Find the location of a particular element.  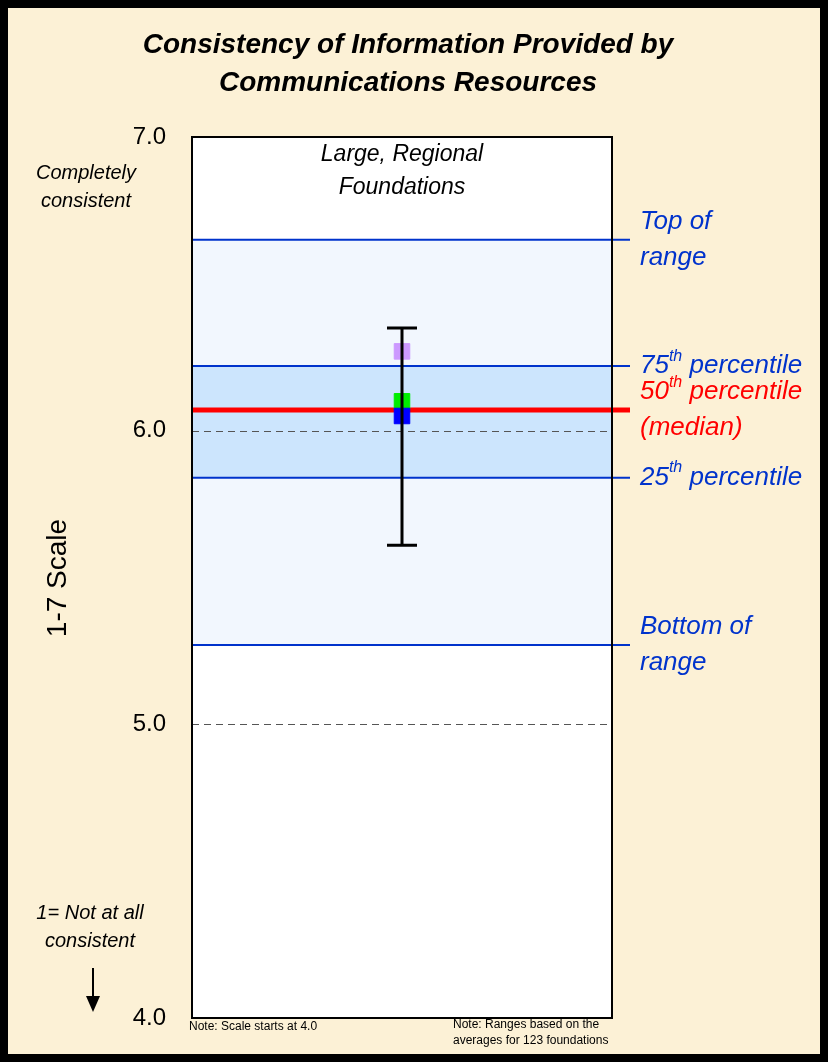

x-tick-label: Large, Regional Foundations is located at coordinates (402, 170).